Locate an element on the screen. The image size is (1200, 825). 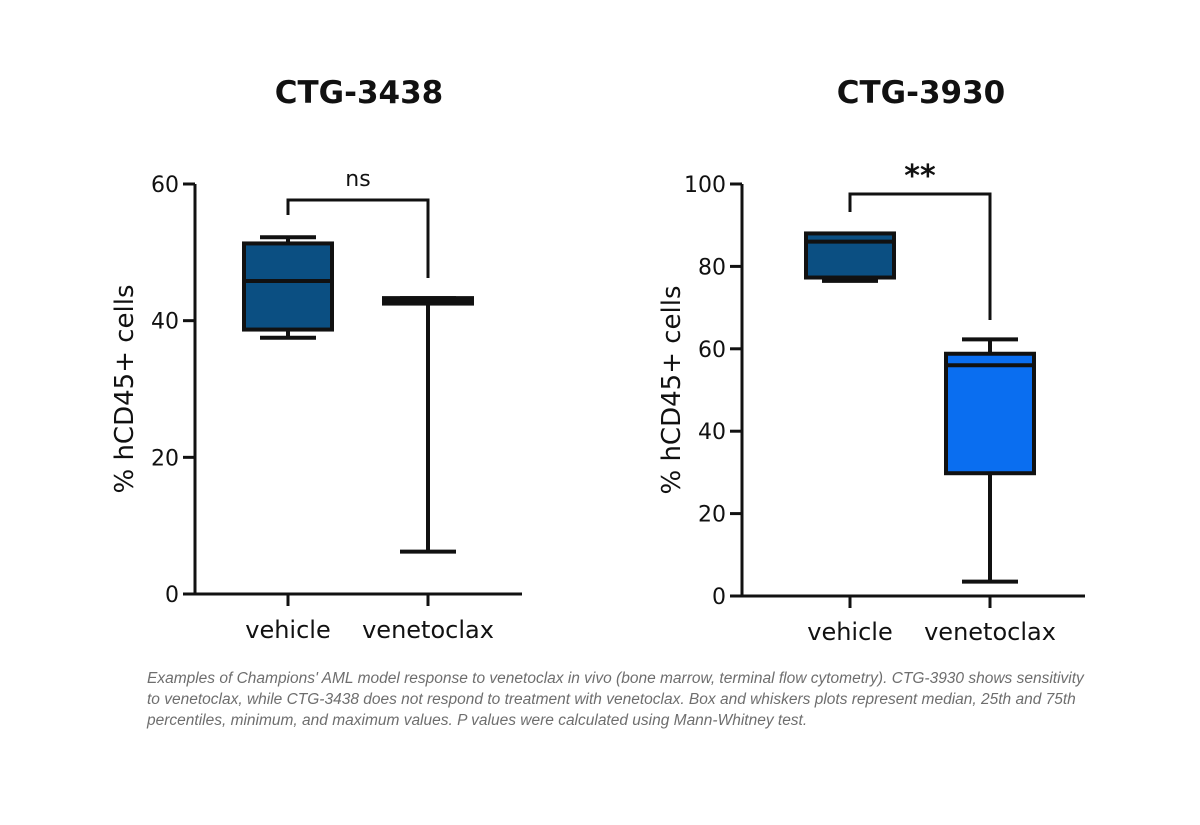
chart-title: CTG-3930 is located at coordinates (921, 93).